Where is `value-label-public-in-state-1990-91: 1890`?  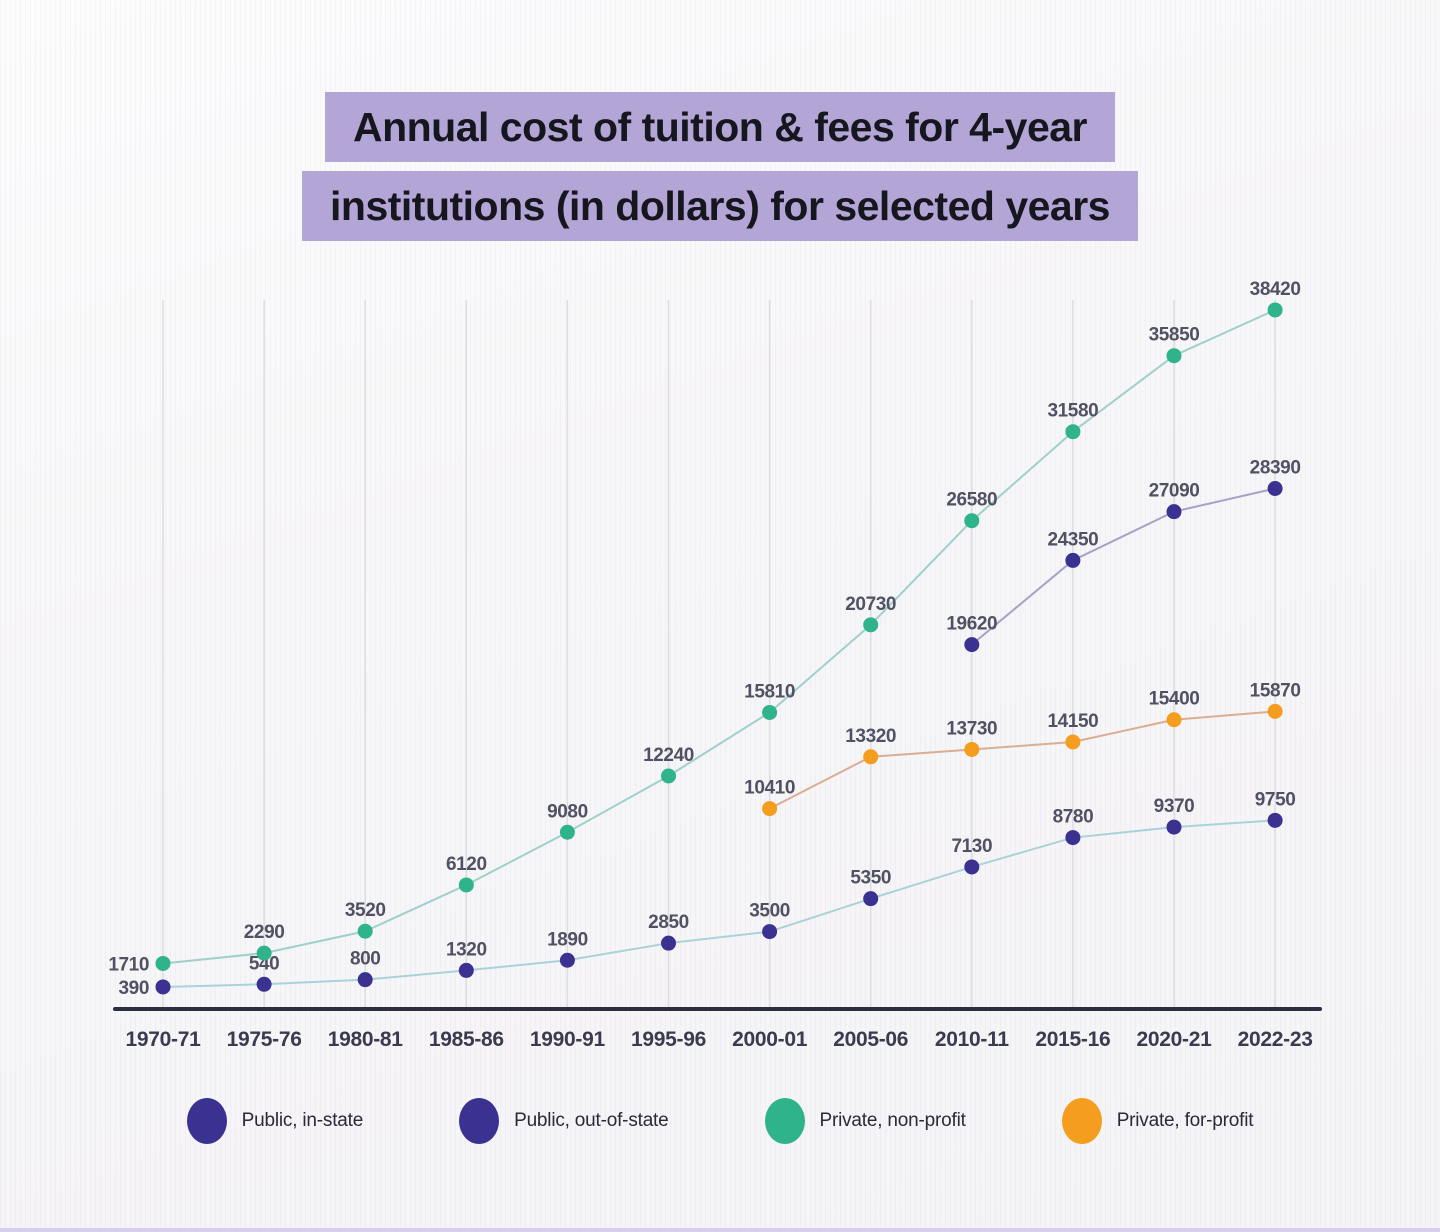 value-label-public-in-state-1990-91: 1890 is located at coordinates (567, 939).